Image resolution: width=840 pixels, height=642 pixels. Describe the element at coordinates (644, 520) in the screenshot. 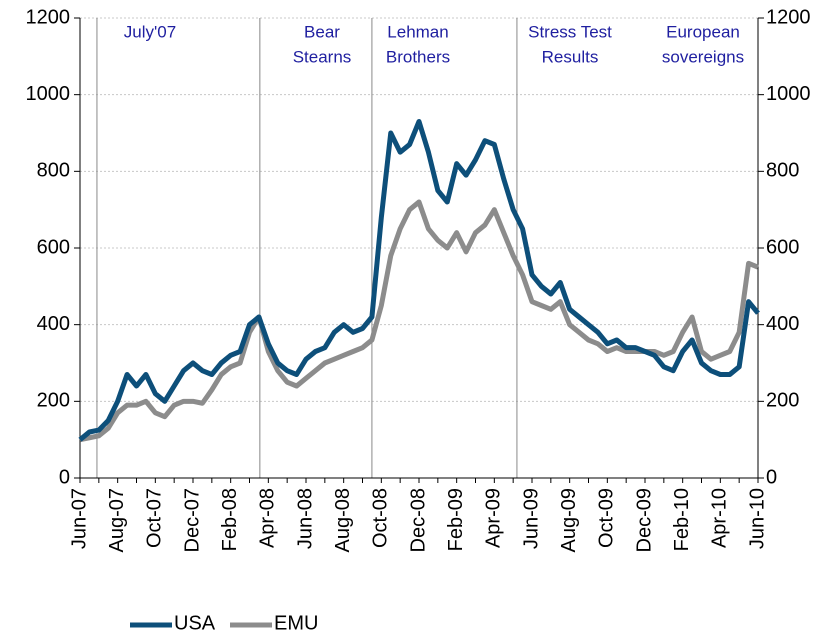

I see `x-tick-label: Dec-09` at that location.